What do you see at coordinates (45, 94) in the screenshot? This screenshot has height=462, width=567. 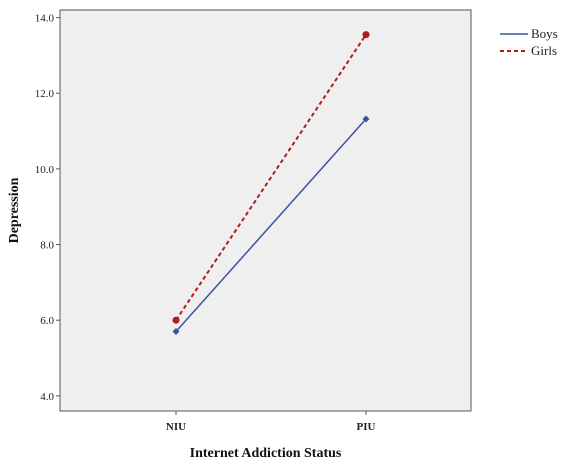 I see `y-tick-label: 12.0` at bounding box center [45, 94].